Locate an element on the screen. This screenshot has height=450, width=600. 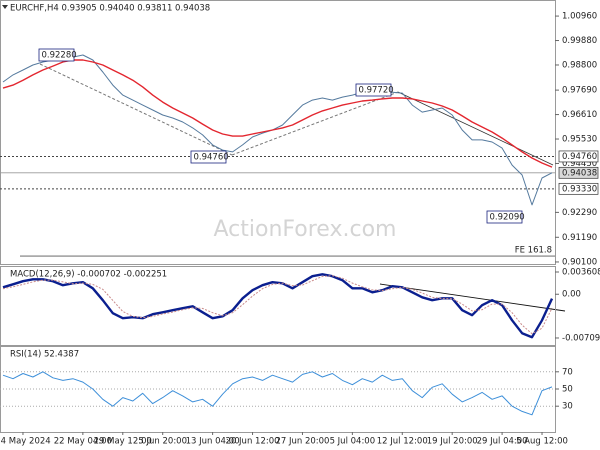
annotation-label: 0.97720 is located at coordinates (376, 91).